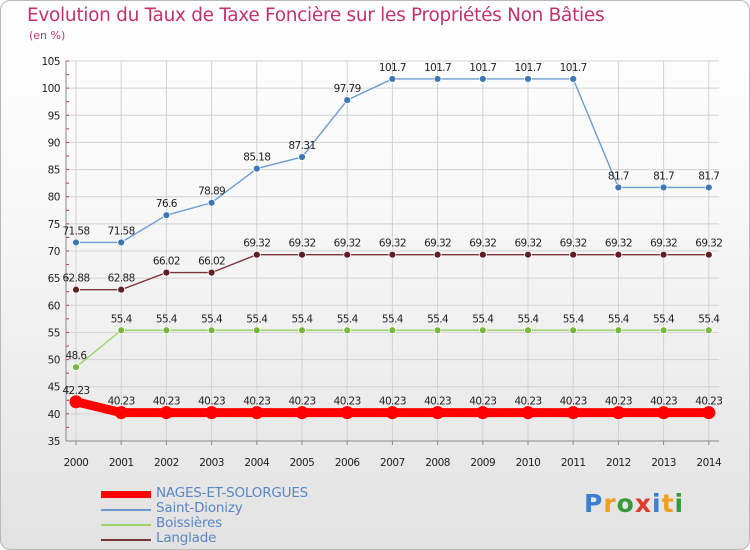 The image size is (750, 550). Describe the element at coordinates (573, 68) in the screenshot. I see `data-label-saint-dionizy-2011: 101.7` at that location.